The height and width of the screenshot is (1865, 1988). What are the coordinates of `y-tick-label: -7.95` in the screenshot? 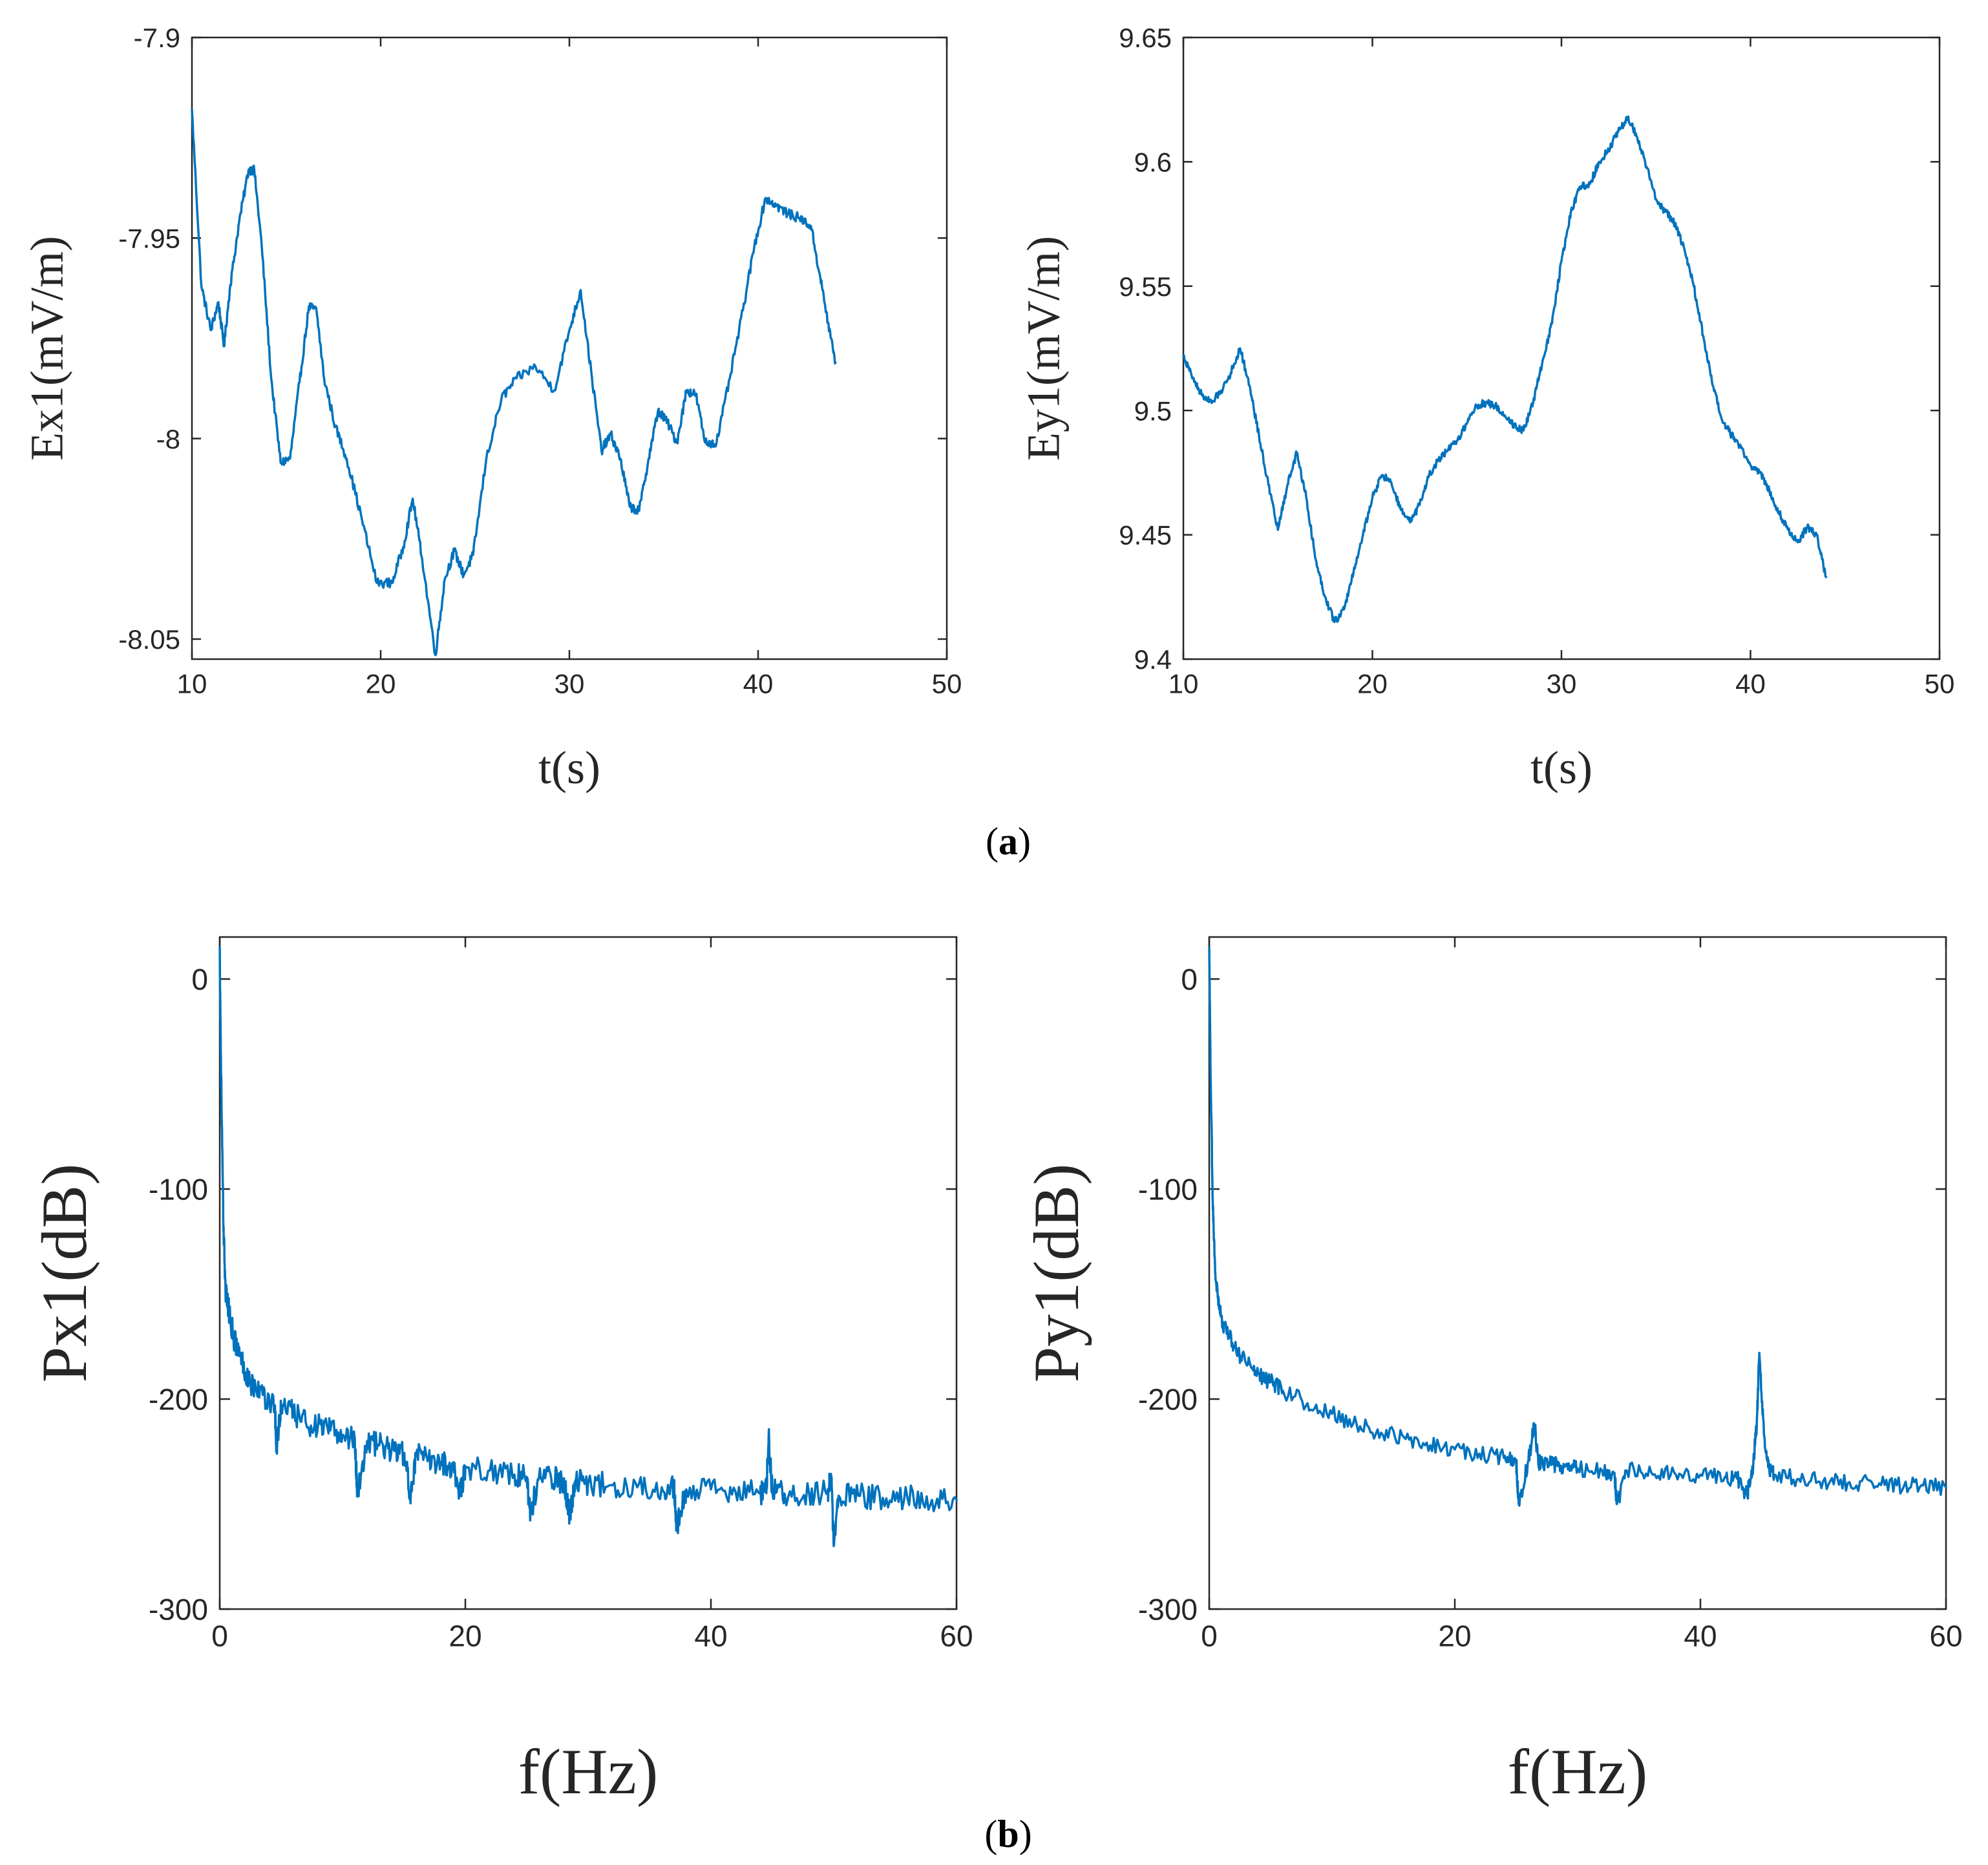 It's located at (149, 238).